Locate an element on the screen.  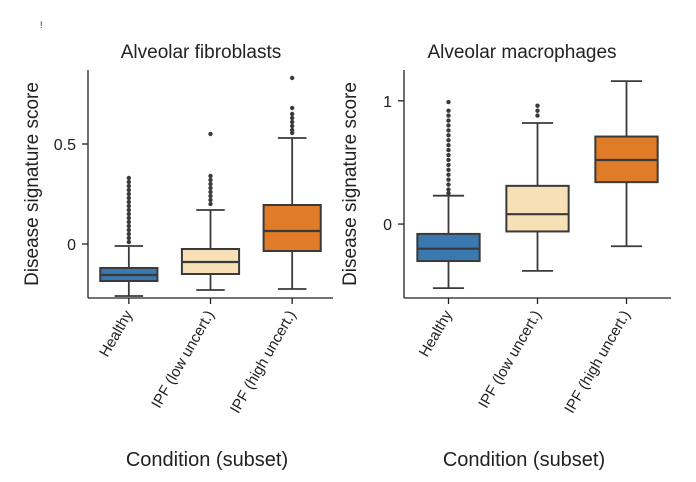
y-tick-label: 1 is located at coordinates (387, 102).